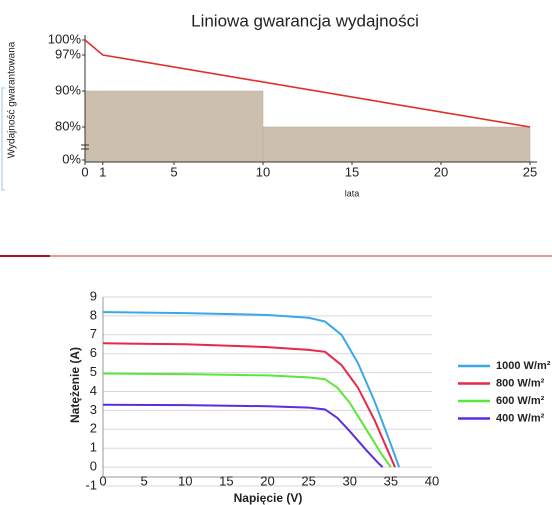  I want to click on legend-label: 600 W/m², so click(520, 401).